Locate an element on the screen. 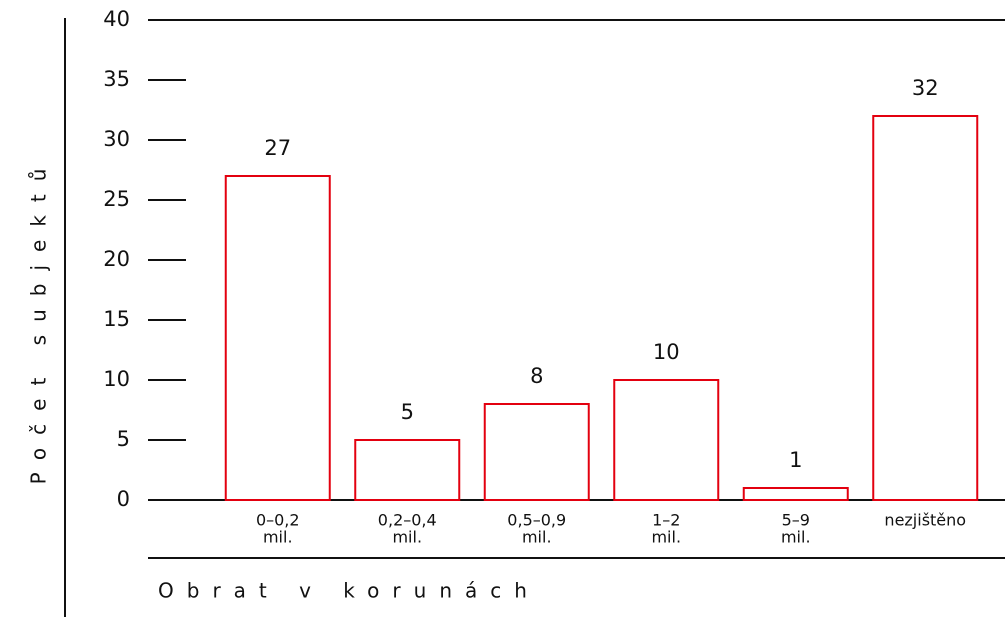 The image size is (1007, 617). x-tick-label: nezjištěno is located at coordinates (925, 520).